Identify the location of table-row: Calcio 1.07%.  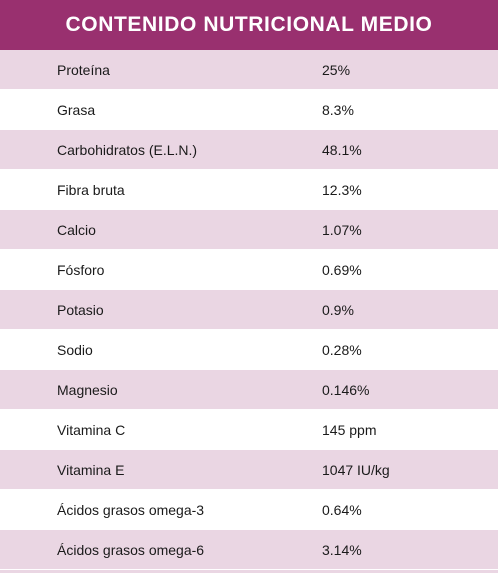
(249, 230).